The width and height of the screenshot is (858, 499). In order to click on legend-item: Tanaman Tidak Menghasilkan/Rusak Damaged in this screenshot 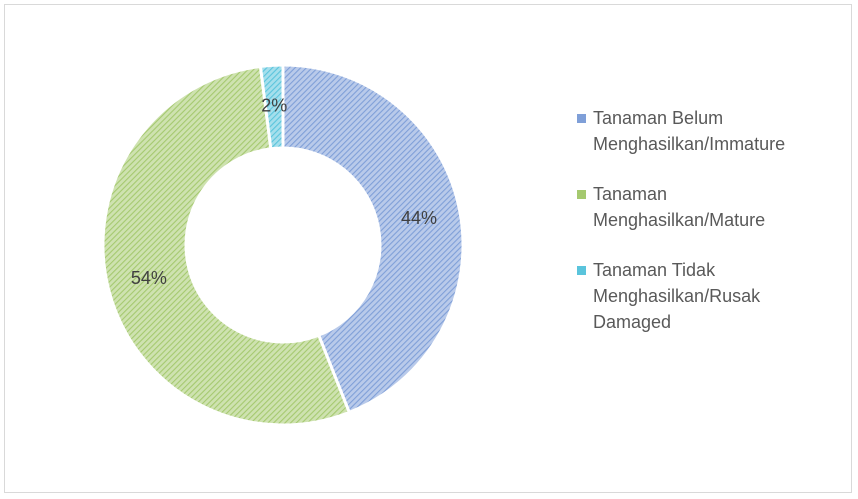, I will do `click(690, 296)`.